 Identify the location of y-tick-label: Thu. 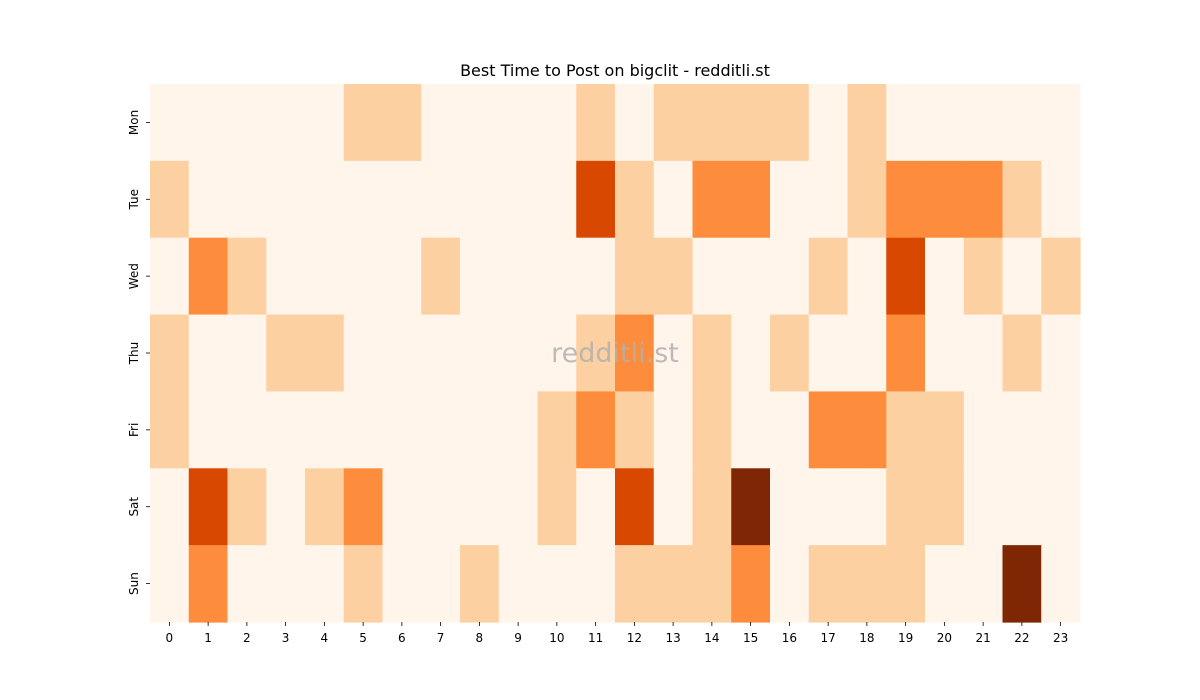
(134, 354).